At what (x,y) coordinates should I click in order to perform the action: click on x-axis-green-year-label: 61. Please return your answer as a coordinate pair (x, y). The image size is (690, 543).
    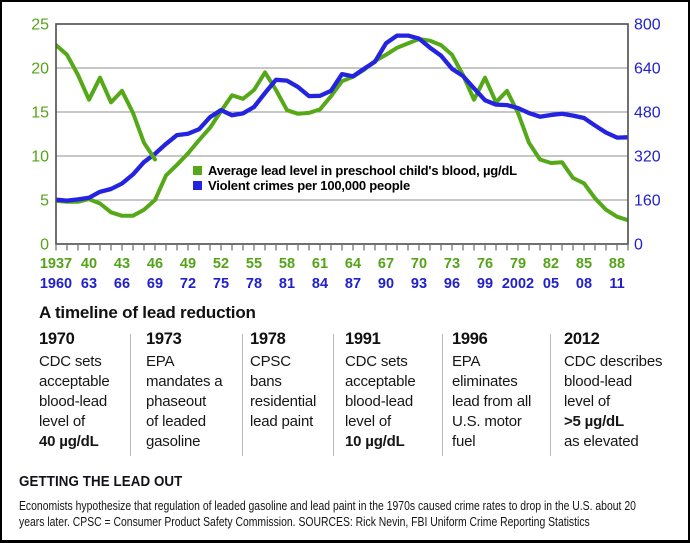
    Looking at the image, I should click on (320, 264).